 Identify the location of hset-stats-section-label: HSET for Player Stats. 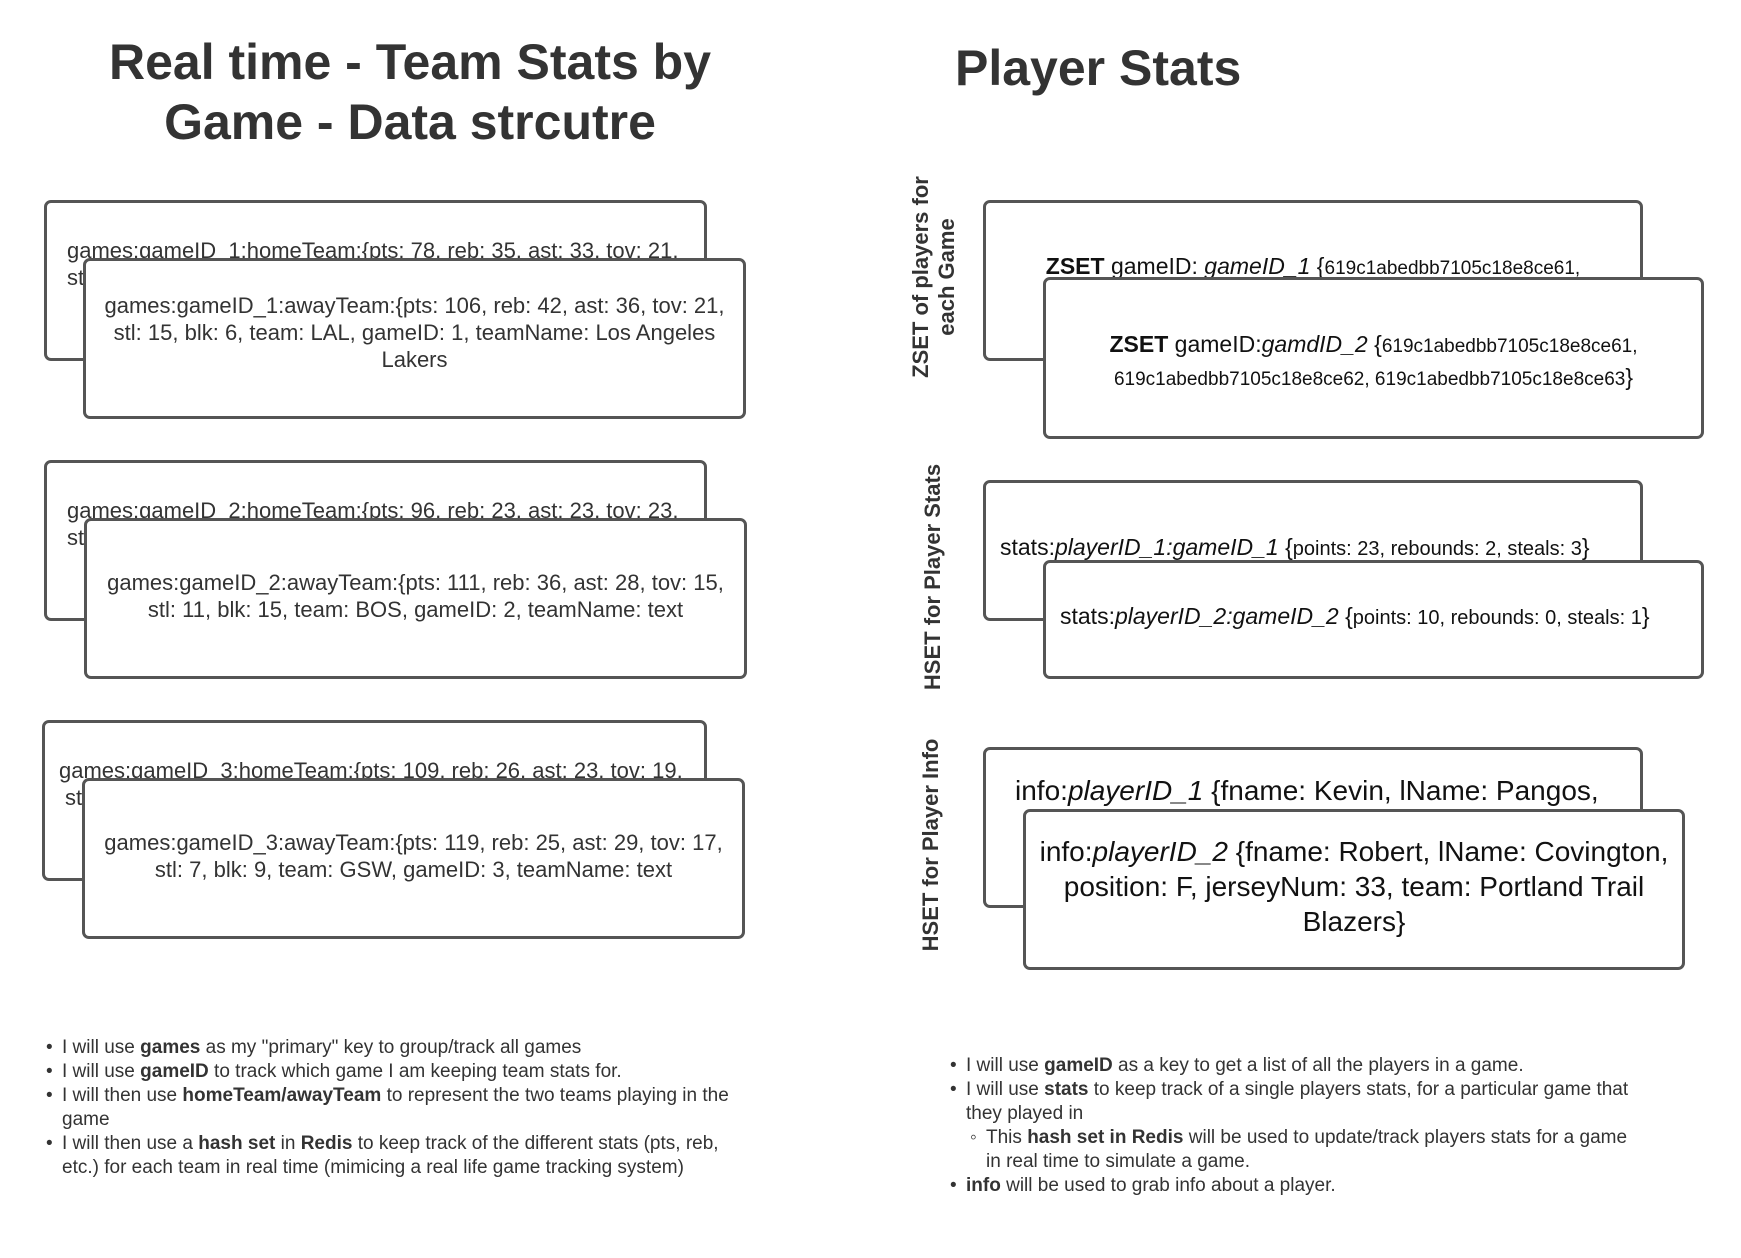
(932, 577).